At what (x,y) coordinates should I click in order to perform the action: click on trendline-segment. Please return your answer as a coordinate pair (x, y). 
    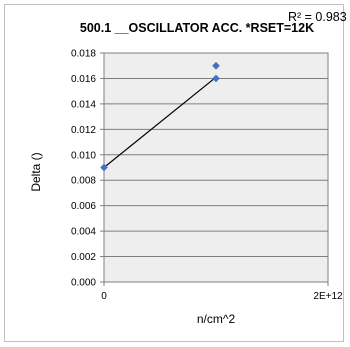
    Looking at the image, I should click on (160, 122).